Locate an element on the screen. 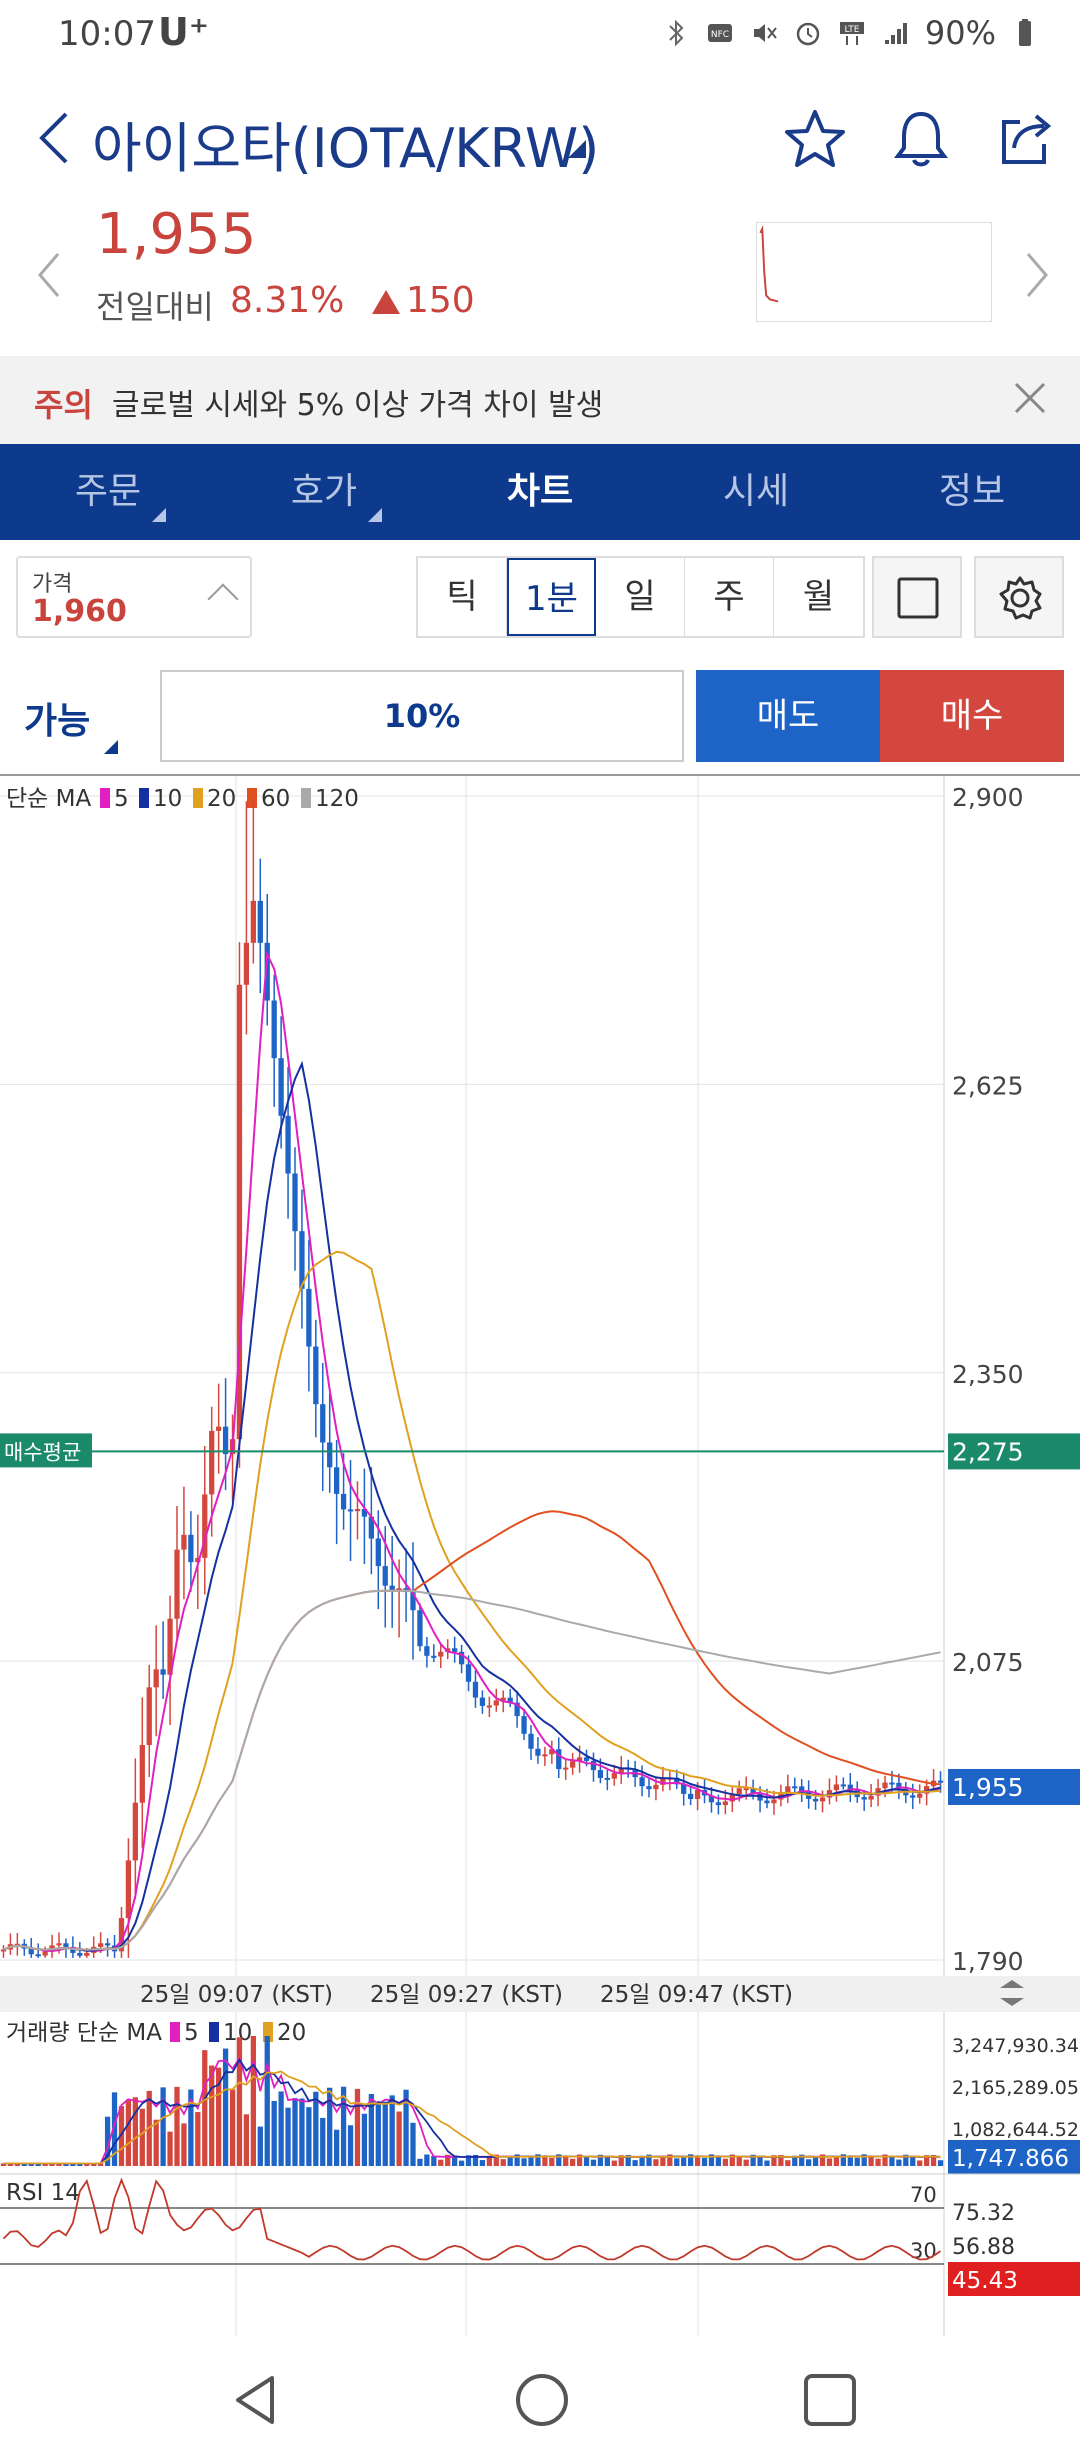 The image size is (1080, 2460). period-tick: 틱 is located at coordinates (462, 597).